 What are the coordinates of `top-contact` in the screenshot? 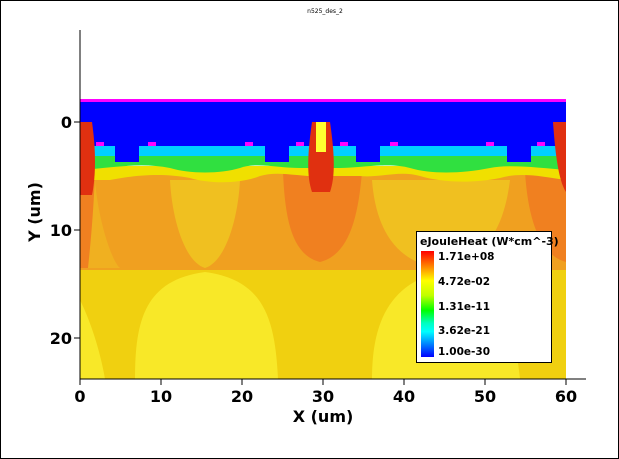 It's located at (323, 100).